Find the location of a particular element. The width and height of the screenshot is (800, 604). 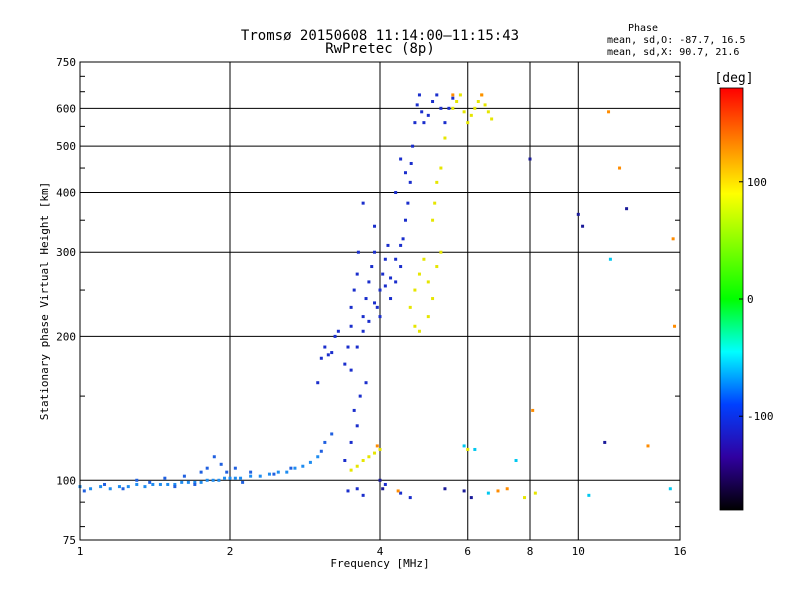

colorbar-ticks: 100 0 -100 is located at coordinates (756, 299).